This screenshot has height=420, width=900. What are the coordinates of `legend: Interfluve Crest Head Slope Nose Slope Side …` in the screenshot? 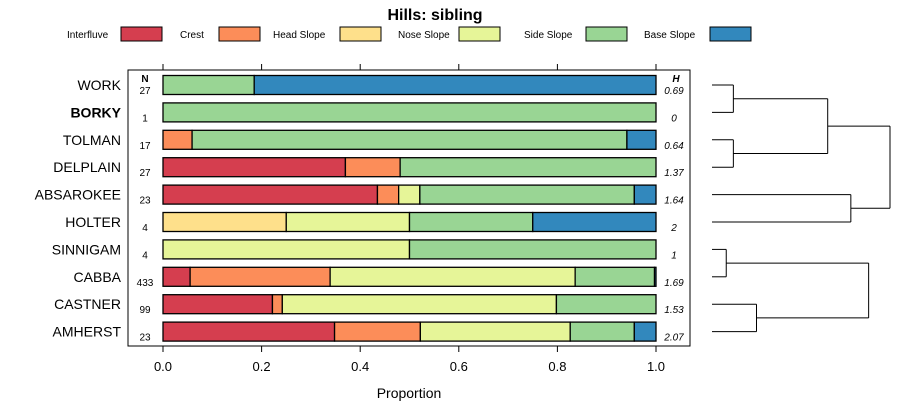 It's located at (409, 34).